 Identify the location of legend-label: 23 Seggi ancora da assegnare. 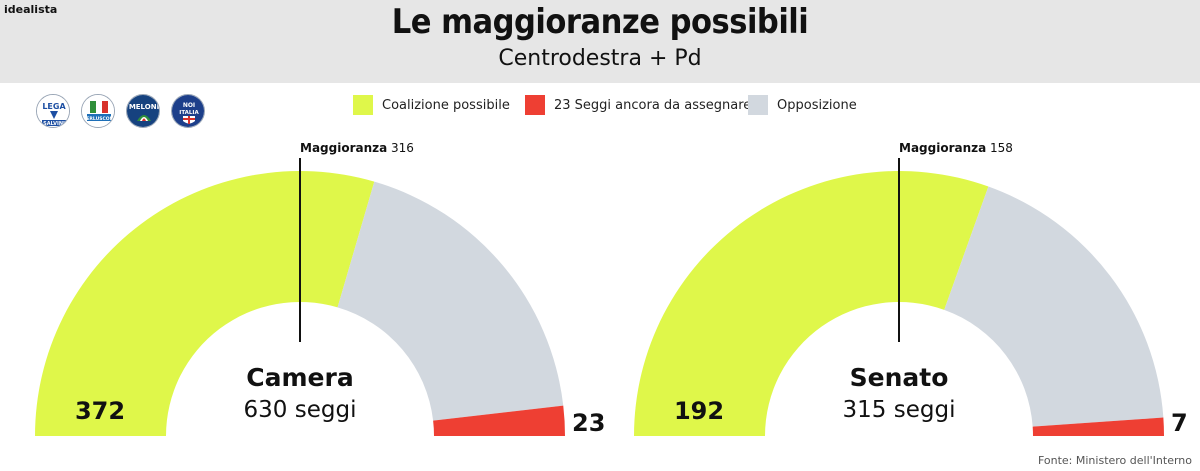
(653, 105).